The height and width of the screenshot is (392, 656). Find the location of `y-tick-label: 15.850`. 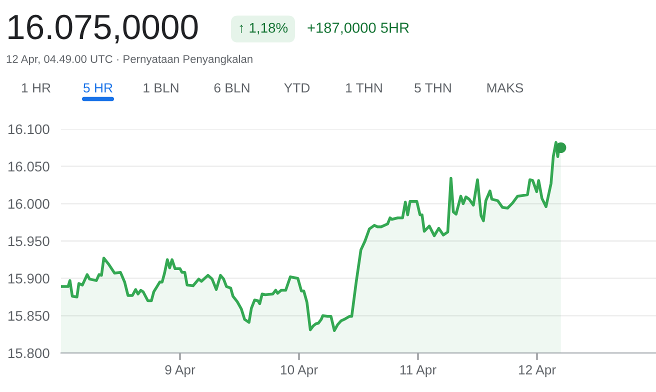

y-tick-label: 15.850 is located at coordinates (29, 316).